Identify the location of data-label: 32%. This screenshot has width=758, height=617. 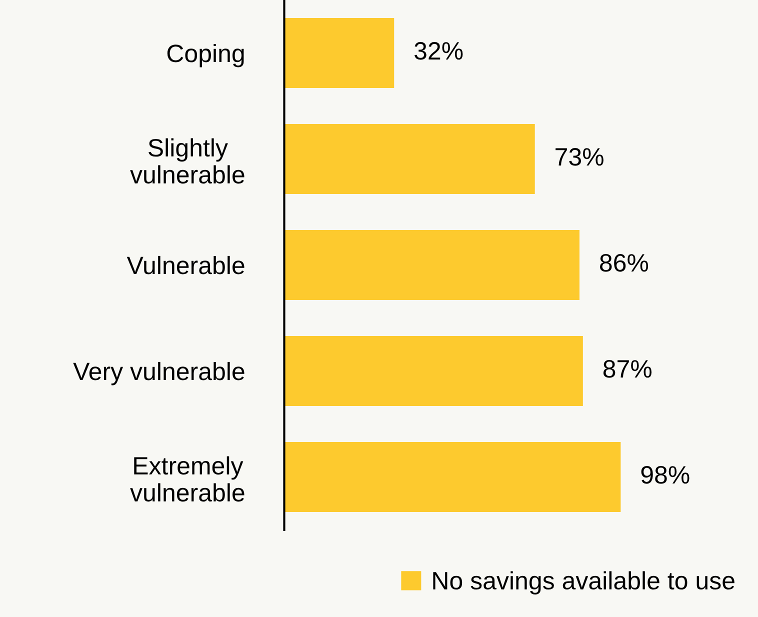
(438, 51).